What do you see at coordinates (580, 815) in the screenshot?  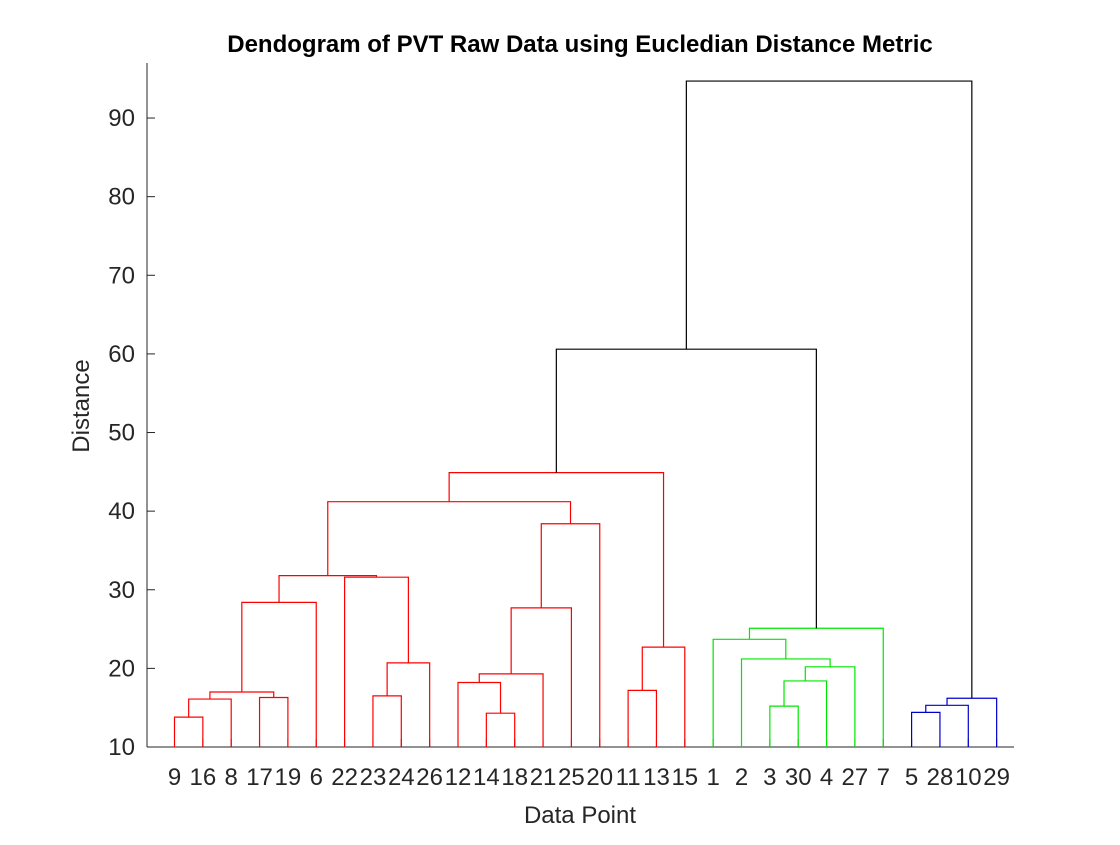 I see `x-axis-label: Data Point` at bounding box center [580, 815].